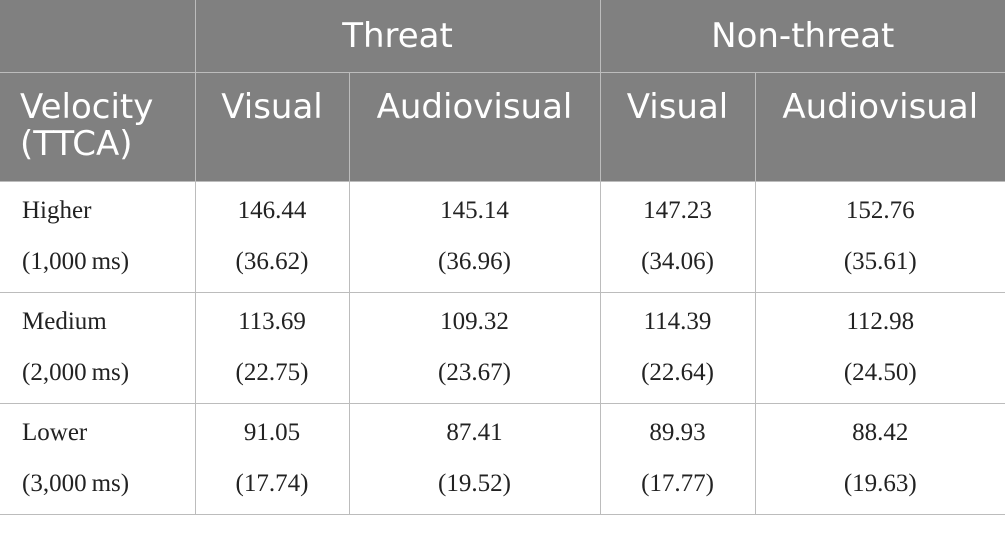 Image resolution: width=1005 pixels, height=535 pixels. I want to click on cell-mean: 109.32, so click(474, 321).